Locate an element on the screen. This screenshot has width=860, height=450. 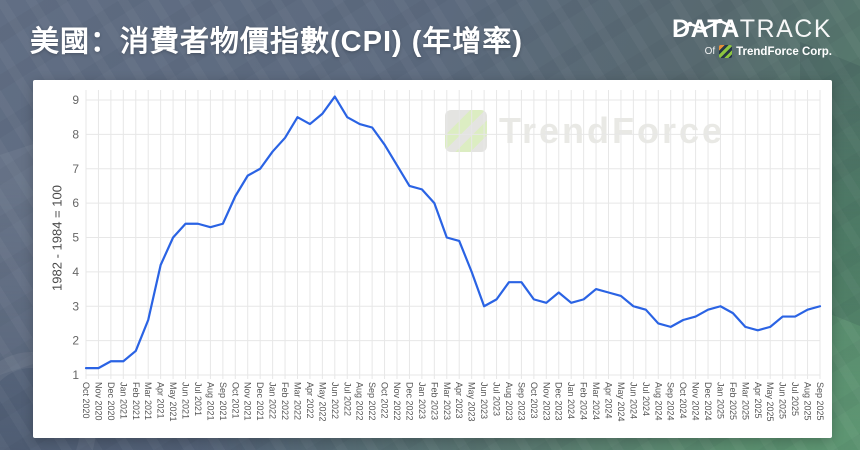
x-axis-tick-label: Nov 2022 is located at coordinates (397, 401).